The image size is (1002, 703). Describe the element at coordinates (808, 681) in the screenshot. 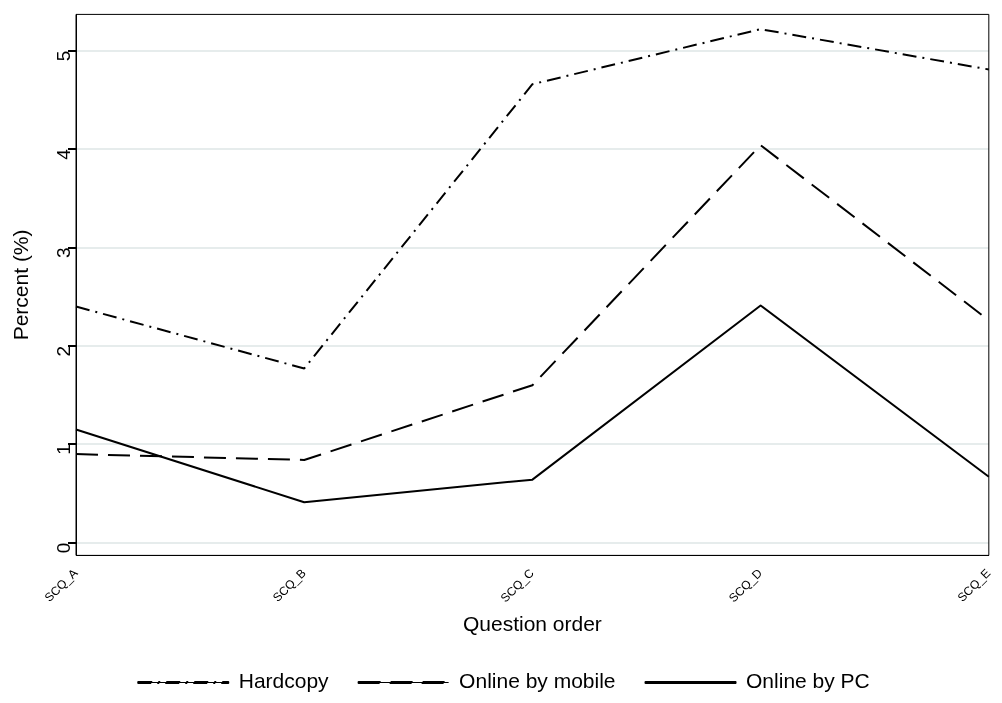

I see `legend-label: Online by PC` at that location.